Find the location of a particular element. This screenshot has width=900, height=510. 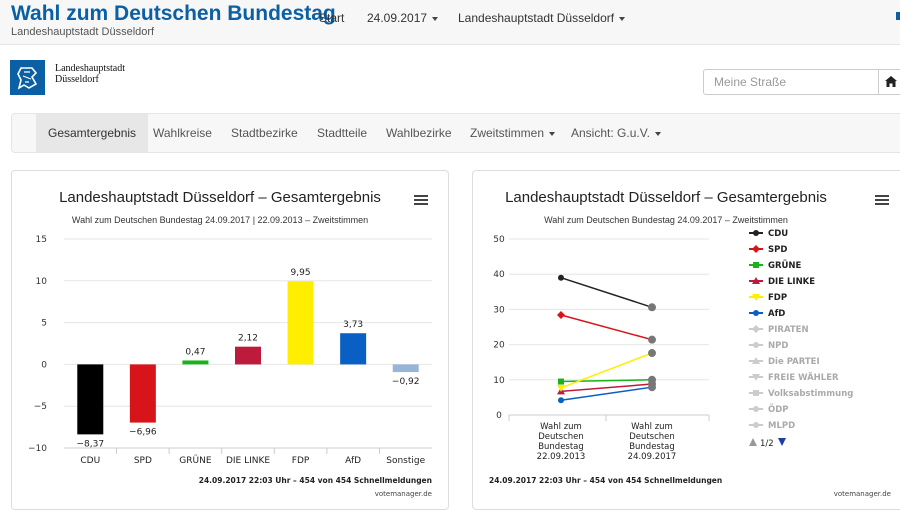

y-tick-label: 15 is located at coordinates (41, 240).